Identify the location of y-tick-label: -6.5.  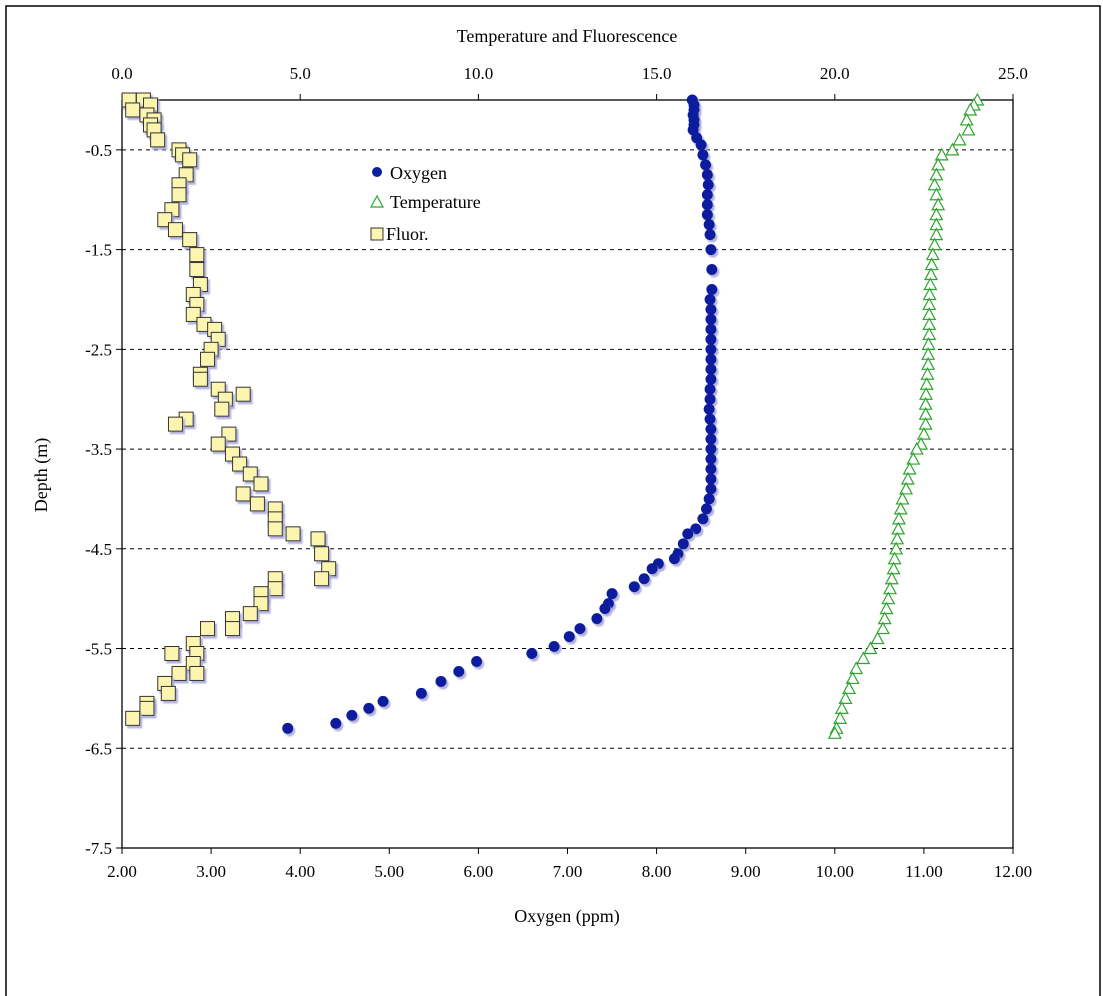
(98, 748).